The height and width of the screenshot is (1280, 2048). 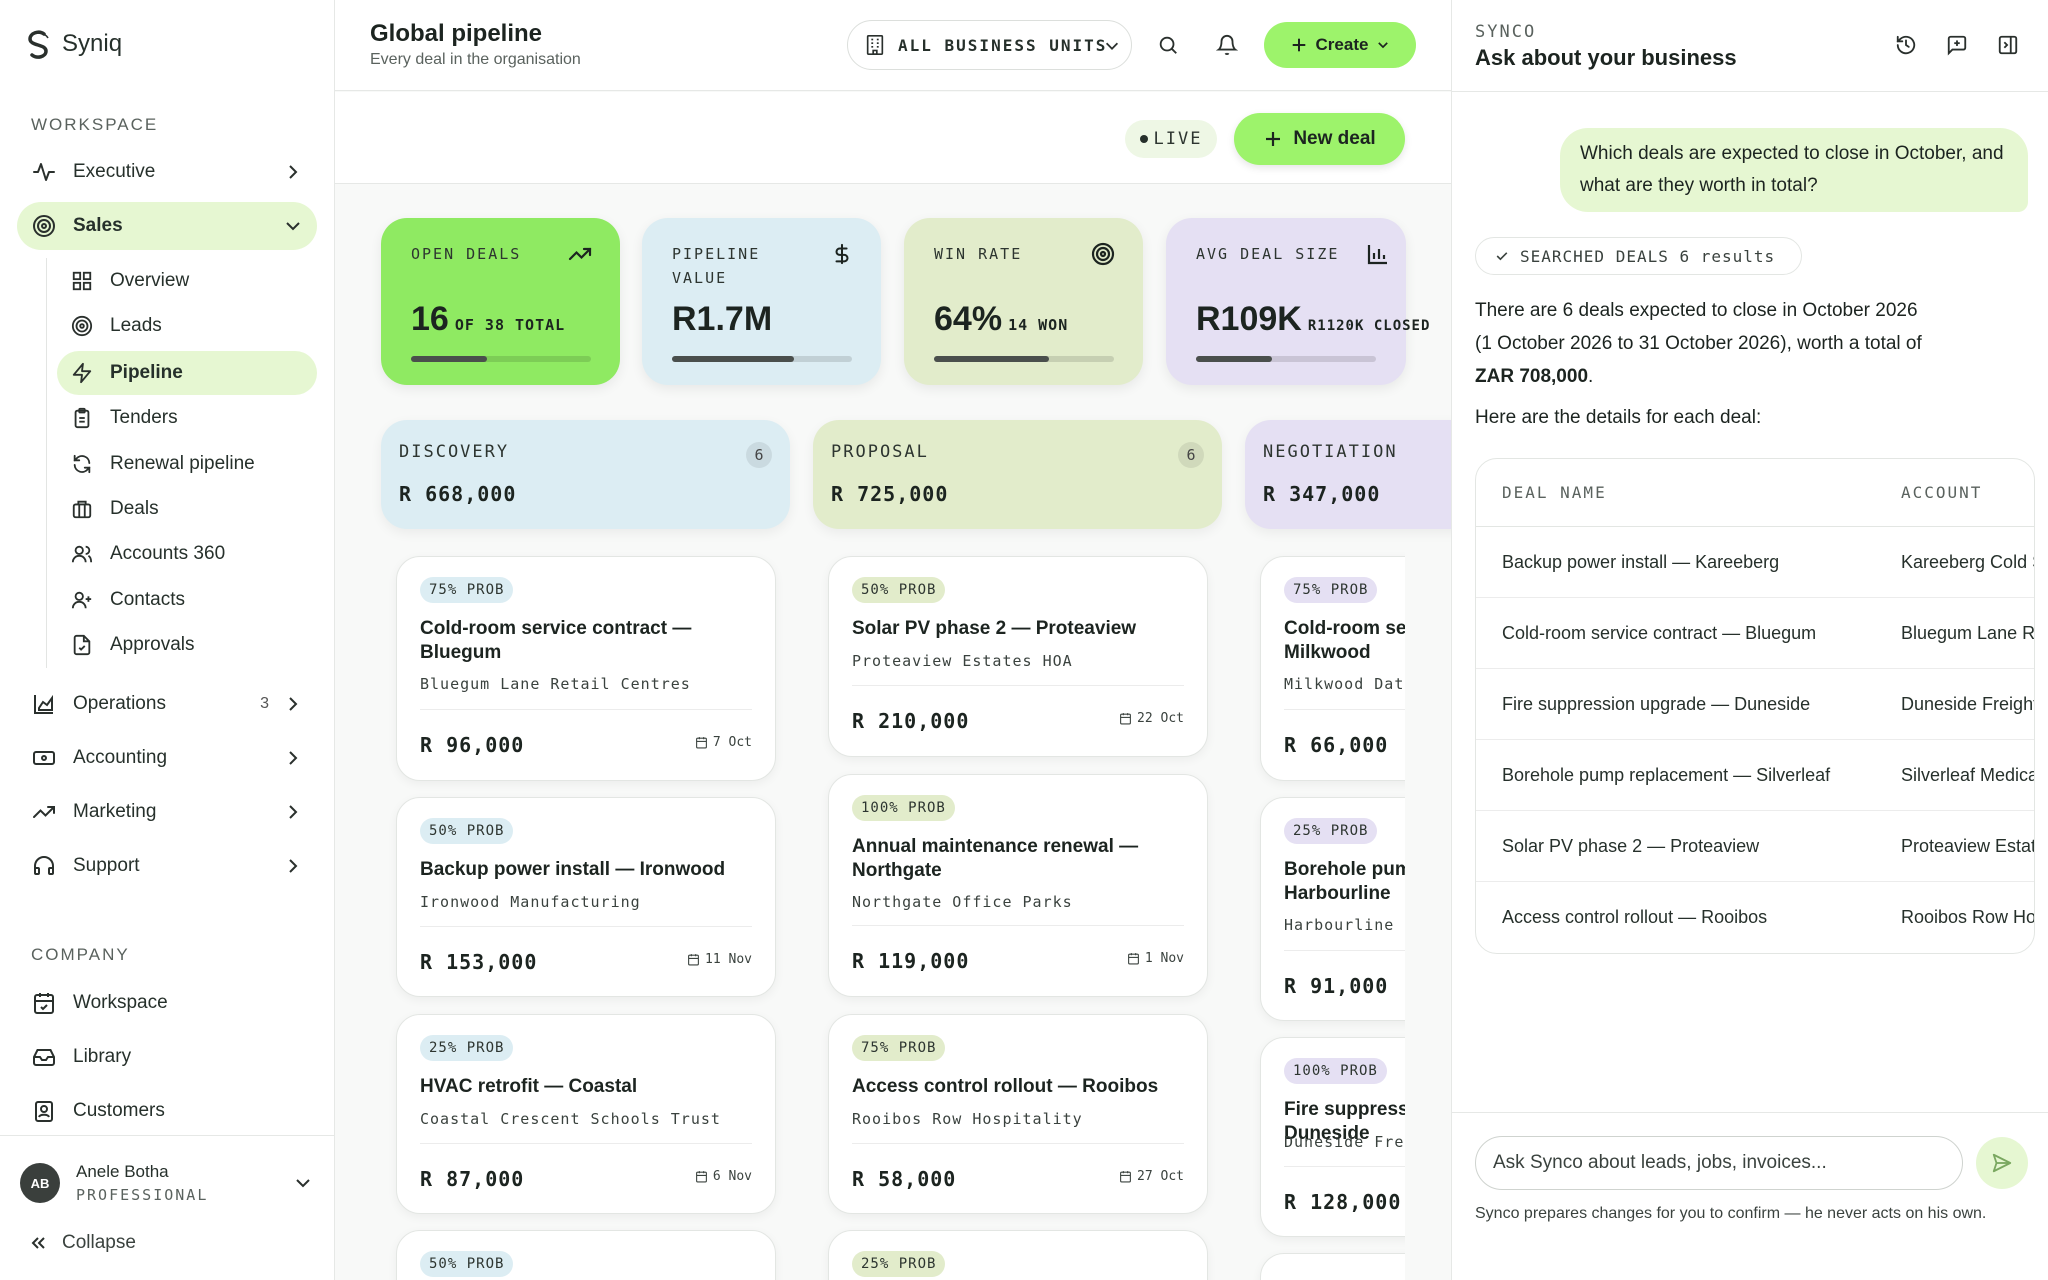 What do you see at coordinates (38, 44) in the screenshot?
I see `syniq-logo-icon` at bounding box center [38, 44].